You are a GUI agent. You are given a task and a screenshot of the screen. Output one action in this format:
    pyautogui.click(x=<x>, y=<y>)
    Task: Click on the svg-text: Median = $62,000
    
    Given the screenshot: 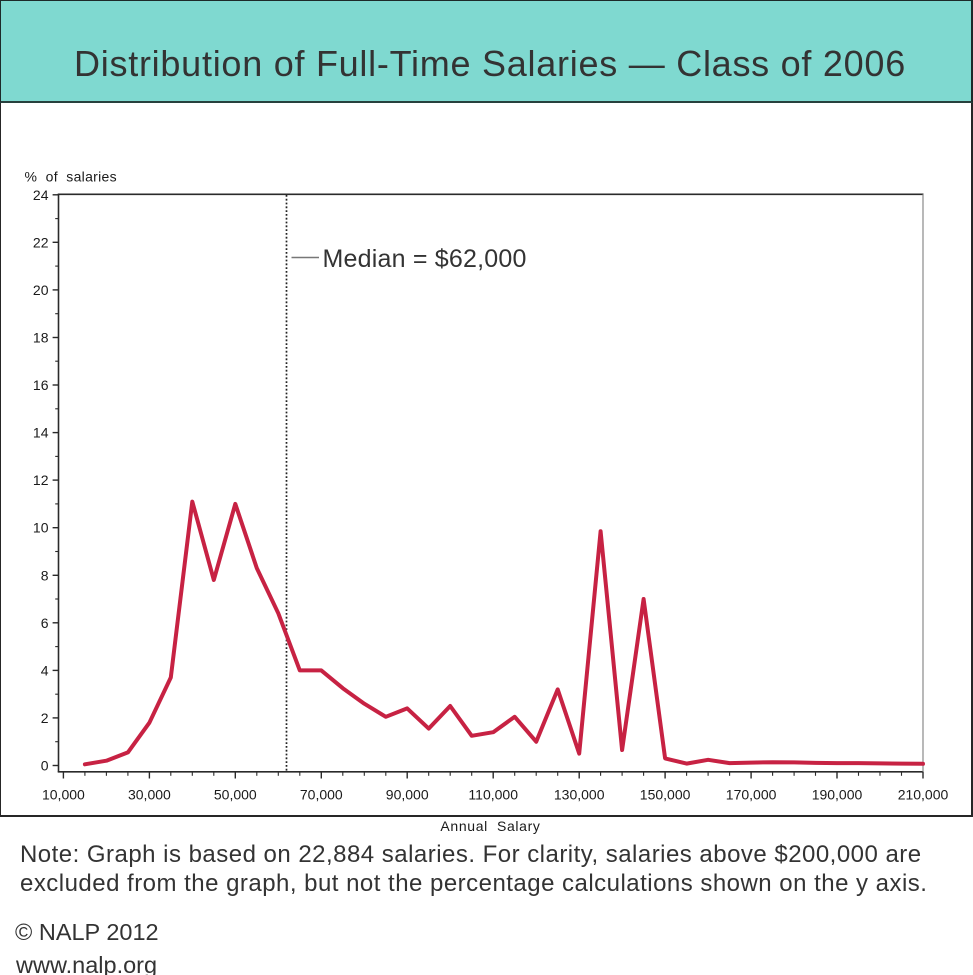 What is the action you would take?
    pyautogui.click(x=425, y=259)
    